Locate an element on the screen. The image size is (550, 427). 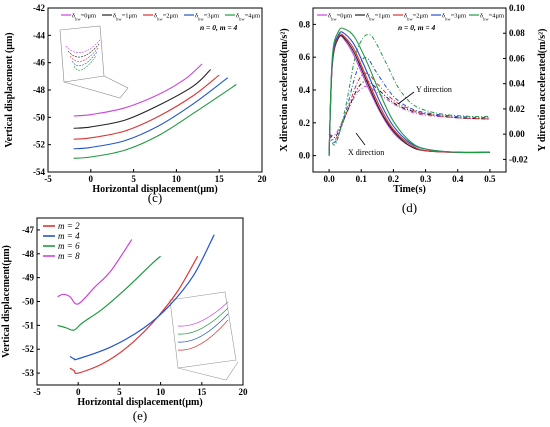
y-tick-label: -42 is located at coordinates (39, 8).